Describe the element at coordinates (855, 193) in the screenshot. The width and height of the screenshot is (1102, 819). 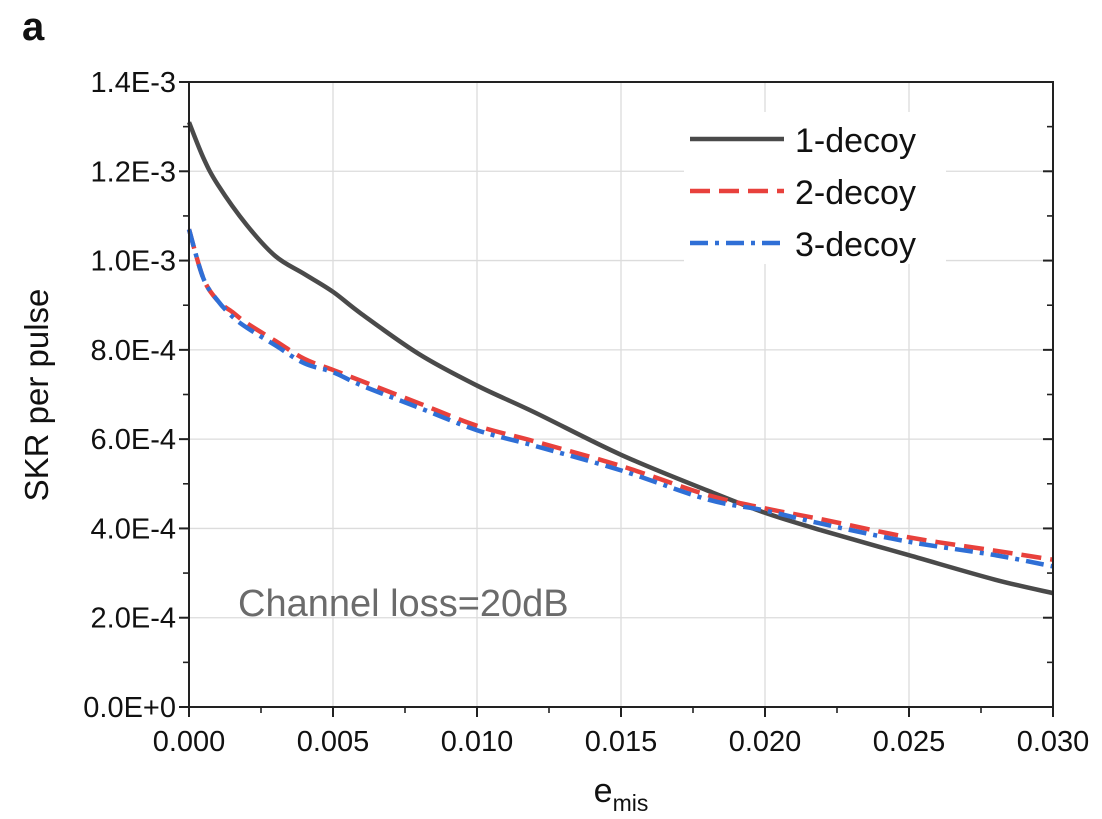
I see `legend-label-2-decoy: 2-decoy` at that location.